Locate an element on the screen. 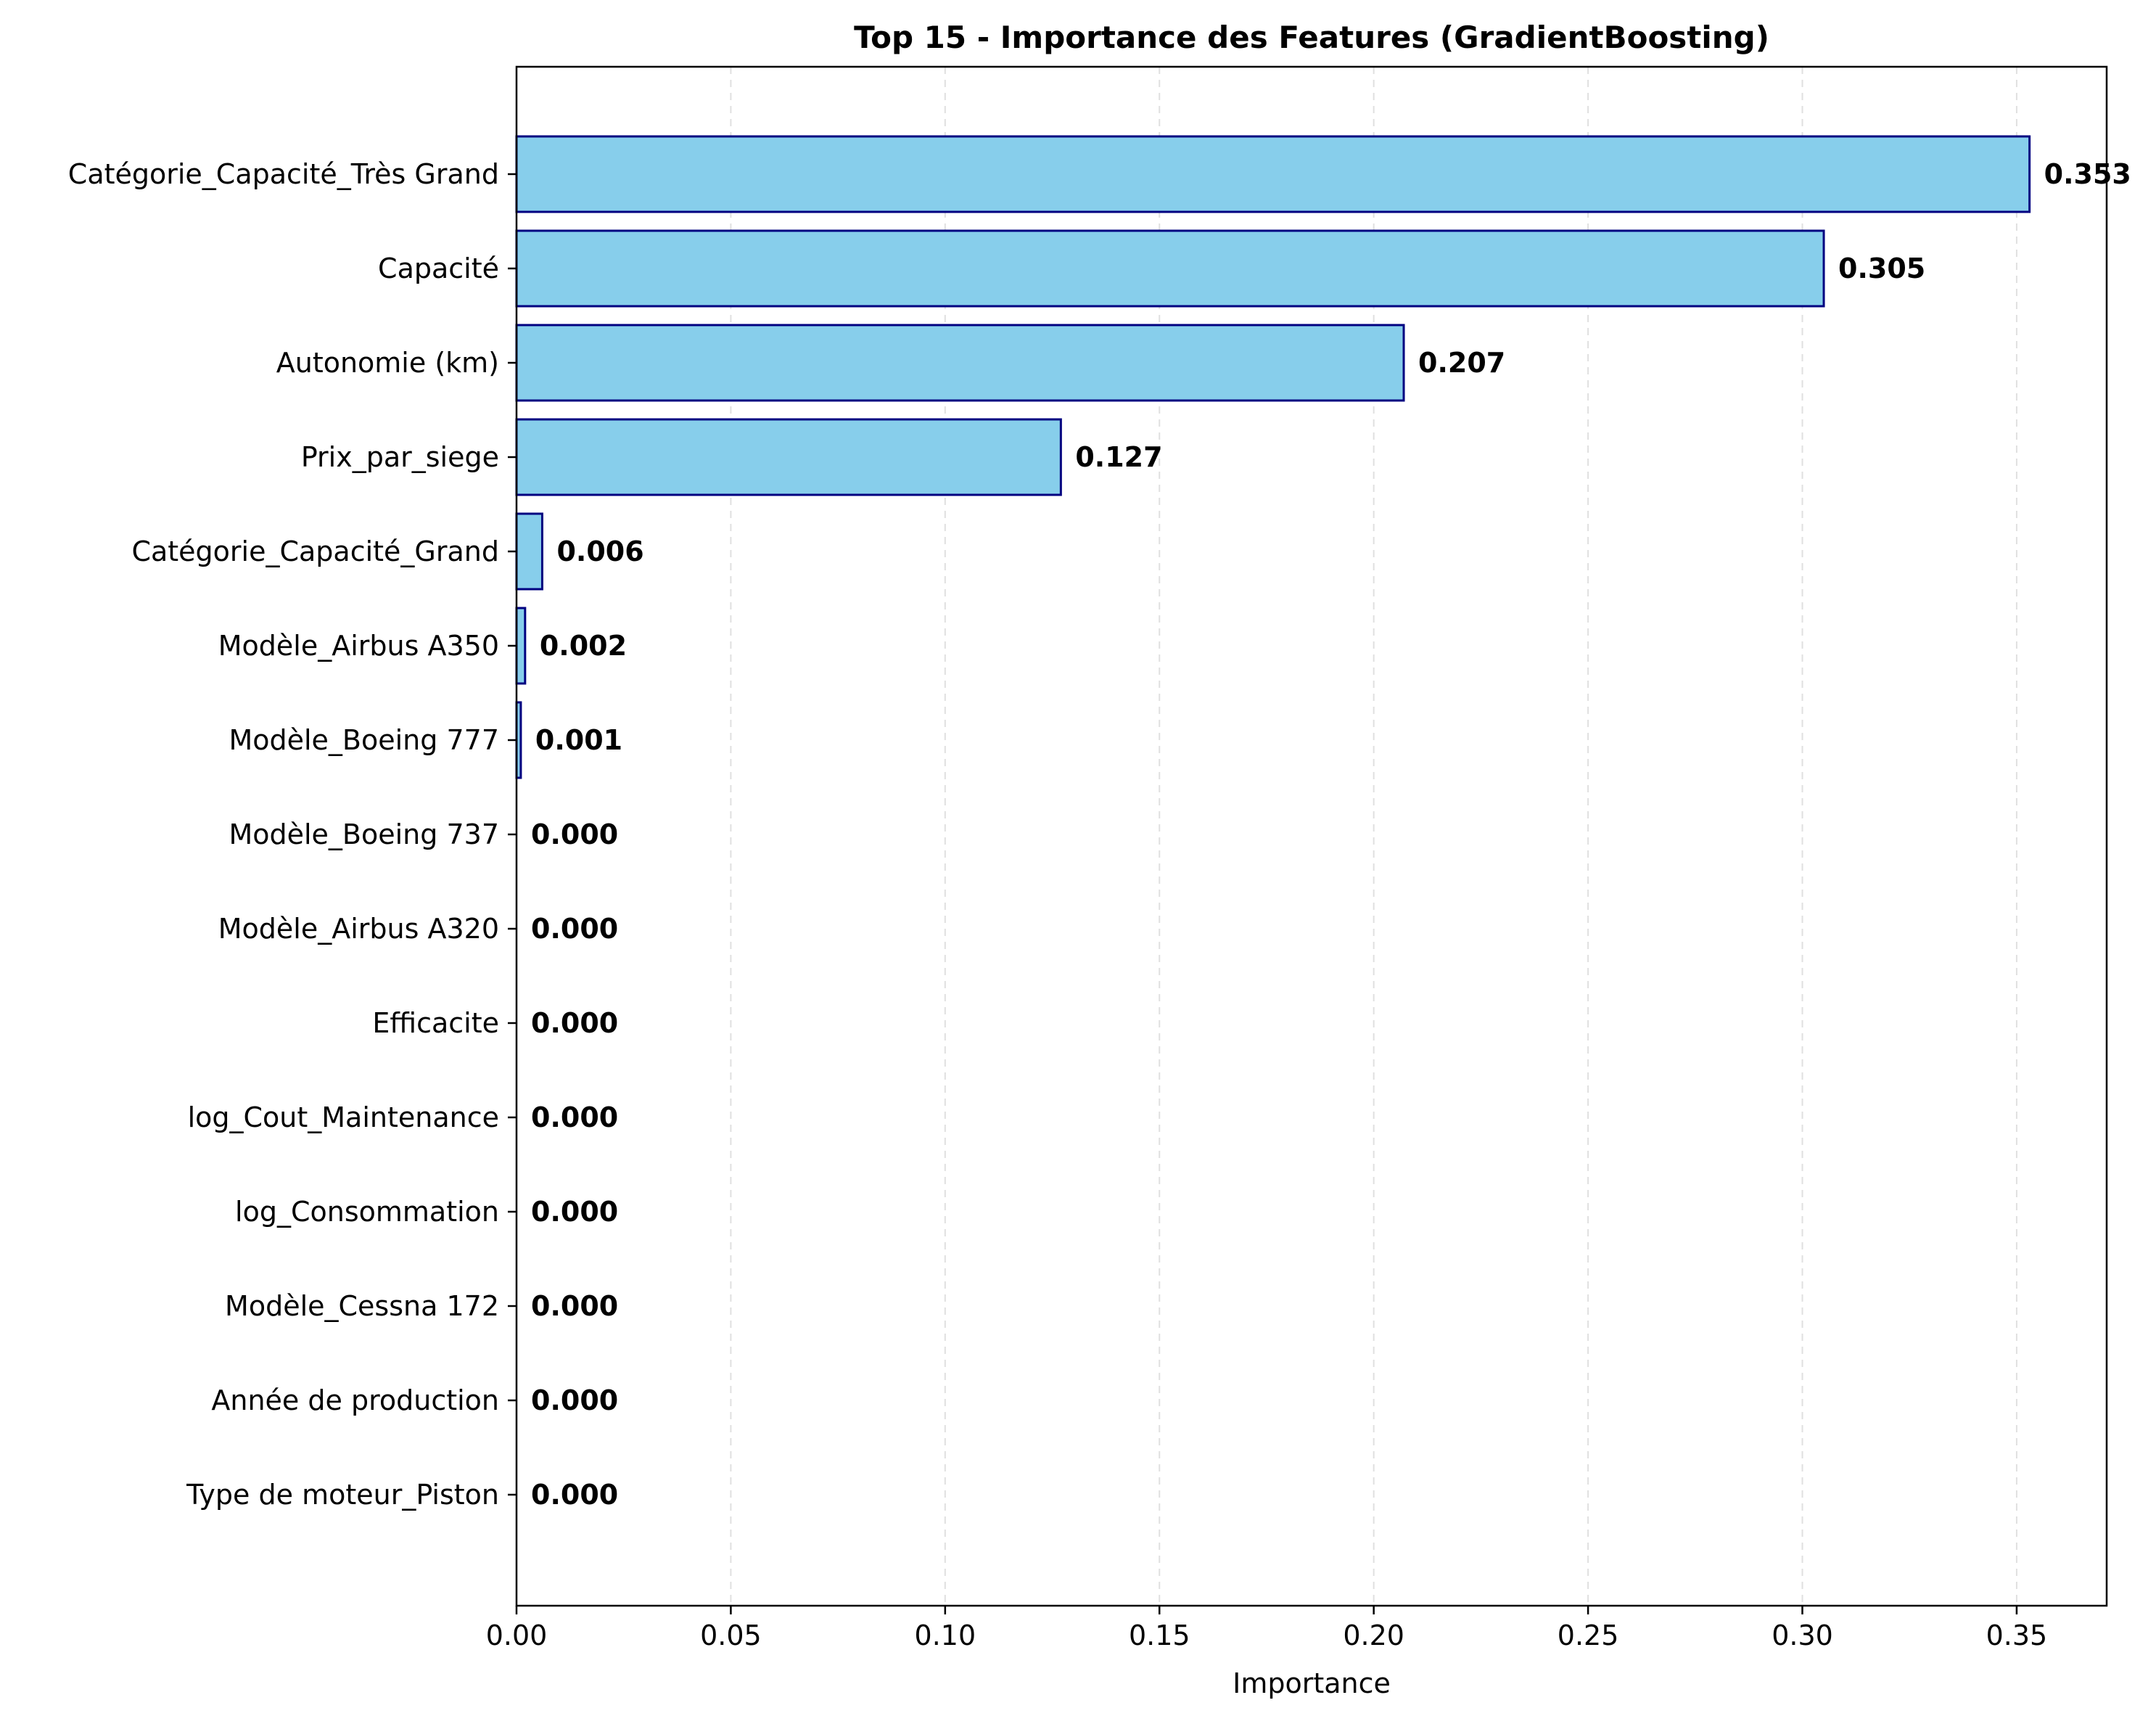  value-label-4: 0.127 is located at coordinates (1118, 457).